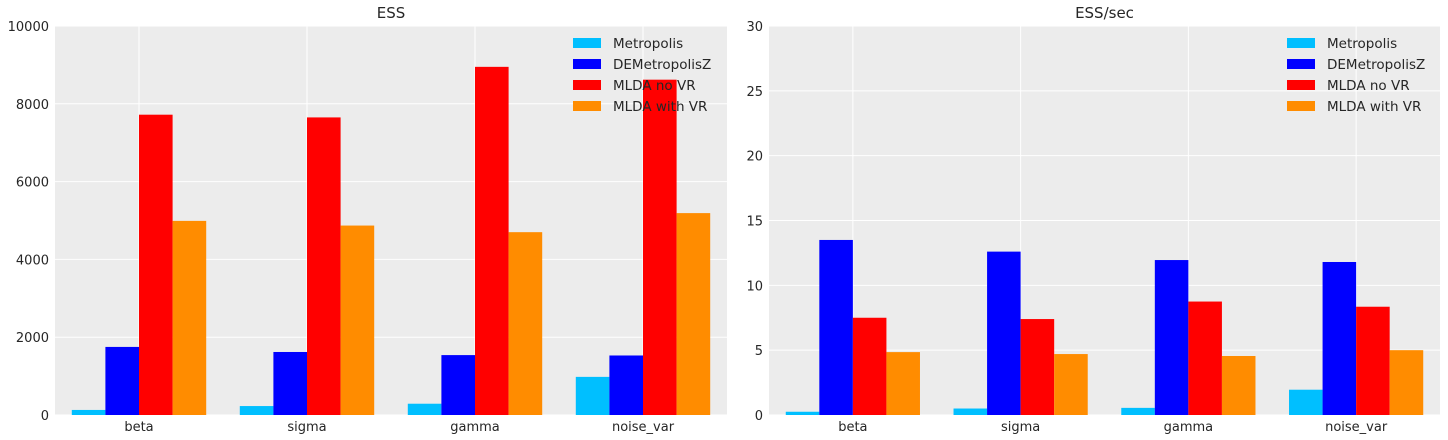 The image size is (1448, 440). Describe the element at coordinates (391, 13) in the screenshot. I see `chart-title: ESS` at that location.